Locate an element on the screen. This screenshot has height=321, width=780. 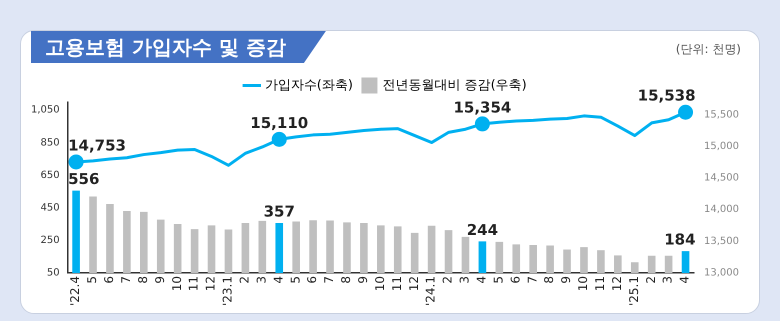
y2-tick-label: 13,500 is located at coordinates (722, 241).